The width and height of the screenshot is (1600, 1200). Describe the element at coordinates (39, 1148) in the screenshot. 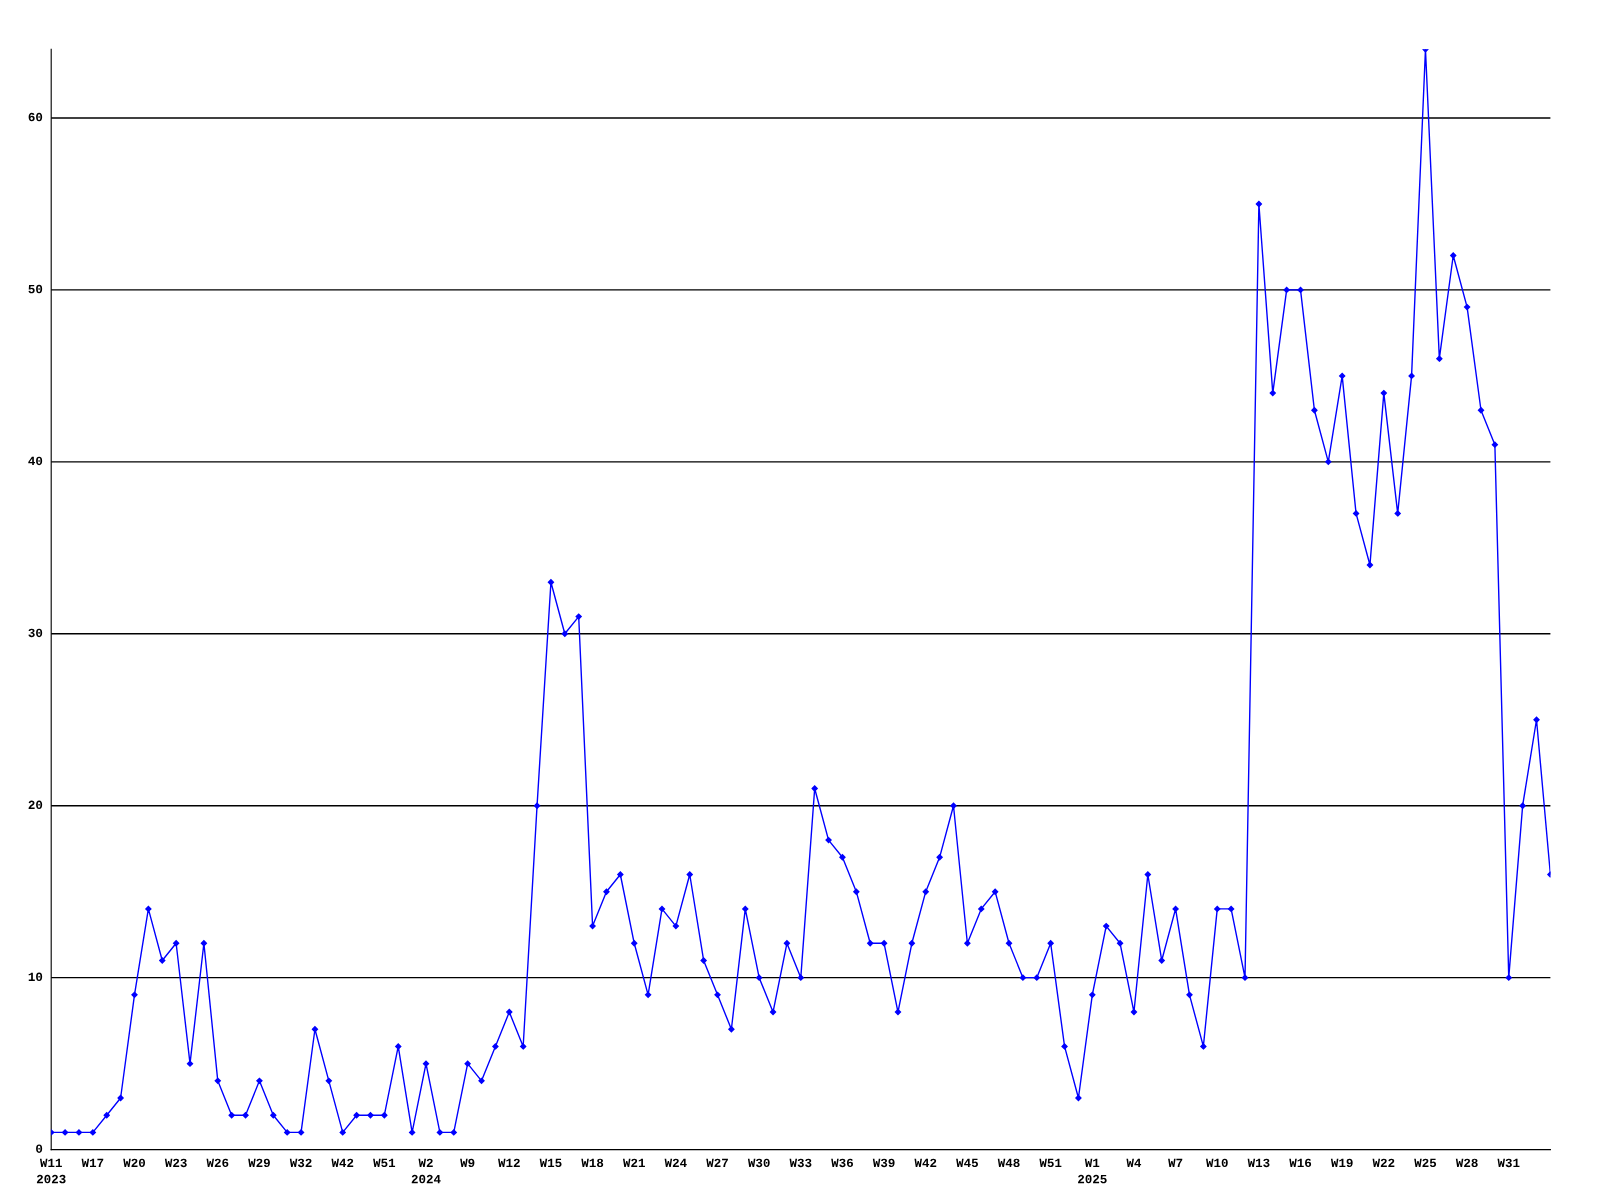

I see `y-tick-label: 0` at that location.